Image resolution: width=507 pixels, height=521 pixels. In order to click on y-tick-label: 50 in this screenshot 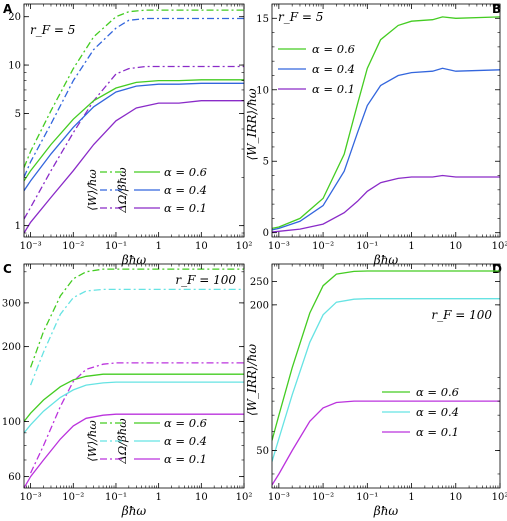, I will do `click(262, 451)`.